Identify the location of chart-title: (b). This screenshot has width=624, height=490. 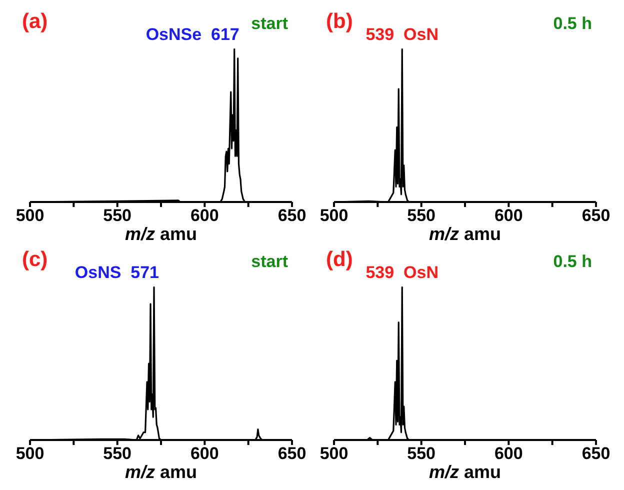
(339, 22).